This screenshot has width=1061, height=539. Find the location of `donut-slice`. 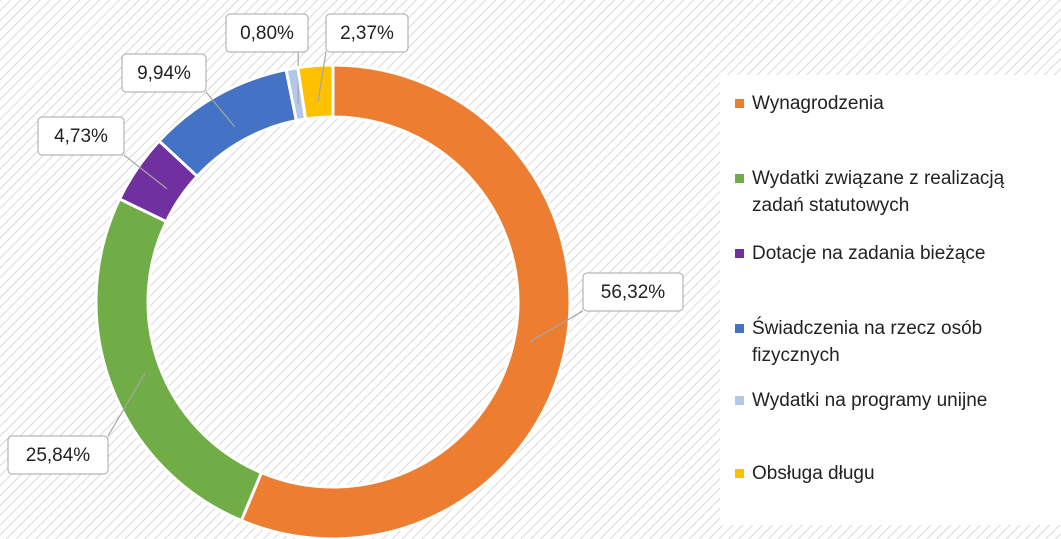

donut-slice is located at coordinates (315, 92).